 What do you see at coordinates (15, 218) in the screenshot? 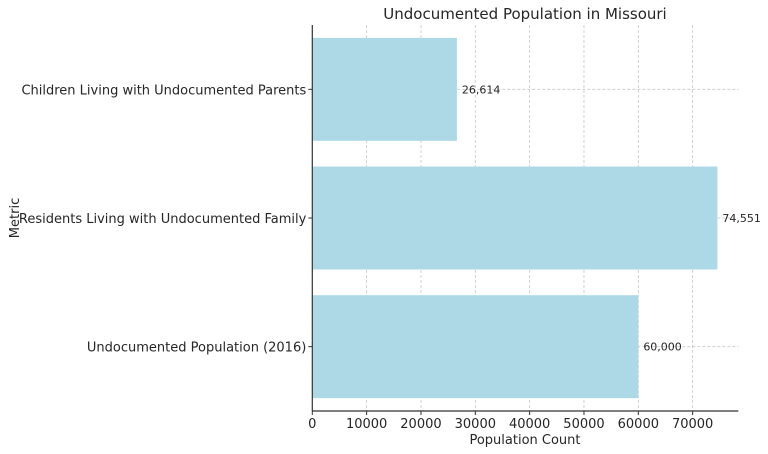
I see `y-axis-label: Metric` at bounding box center [15, 218].